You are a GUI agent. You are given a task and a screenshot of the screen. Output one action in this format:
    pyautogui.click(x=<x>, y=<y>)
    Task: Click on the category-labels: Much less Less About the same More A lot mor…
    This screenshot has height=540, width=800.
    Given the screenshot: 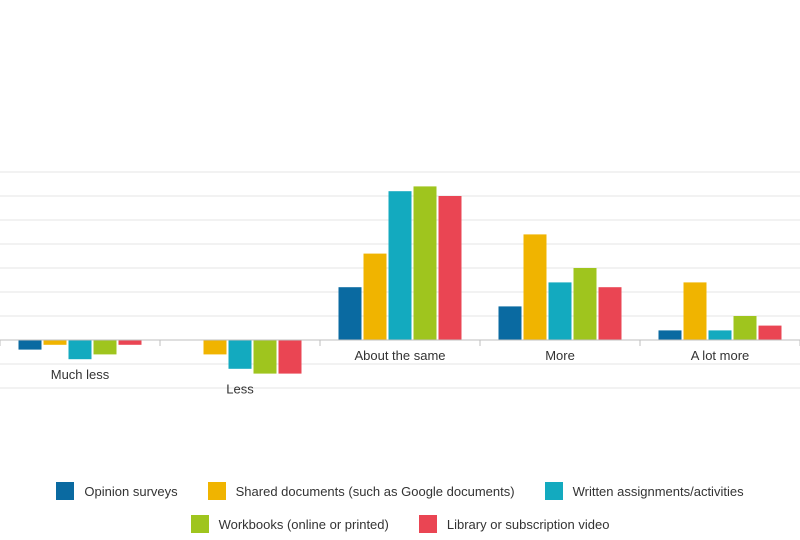 What is the action you would take?
    pyautogui.click(x=400, y=372)
    